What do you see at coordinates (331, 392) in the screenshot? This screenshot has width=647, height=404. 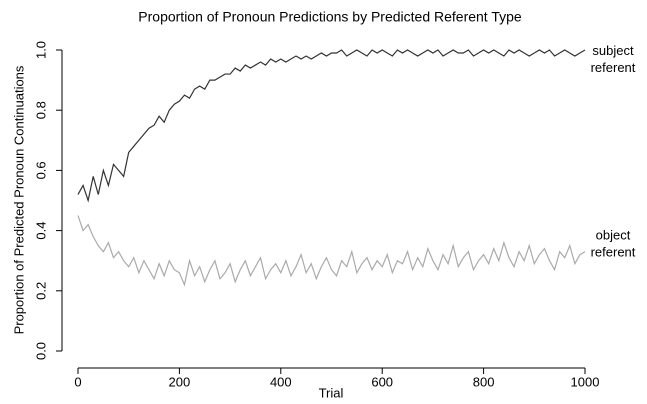 I see `x-axis-title: Trial` at bounding box center [331, 392].